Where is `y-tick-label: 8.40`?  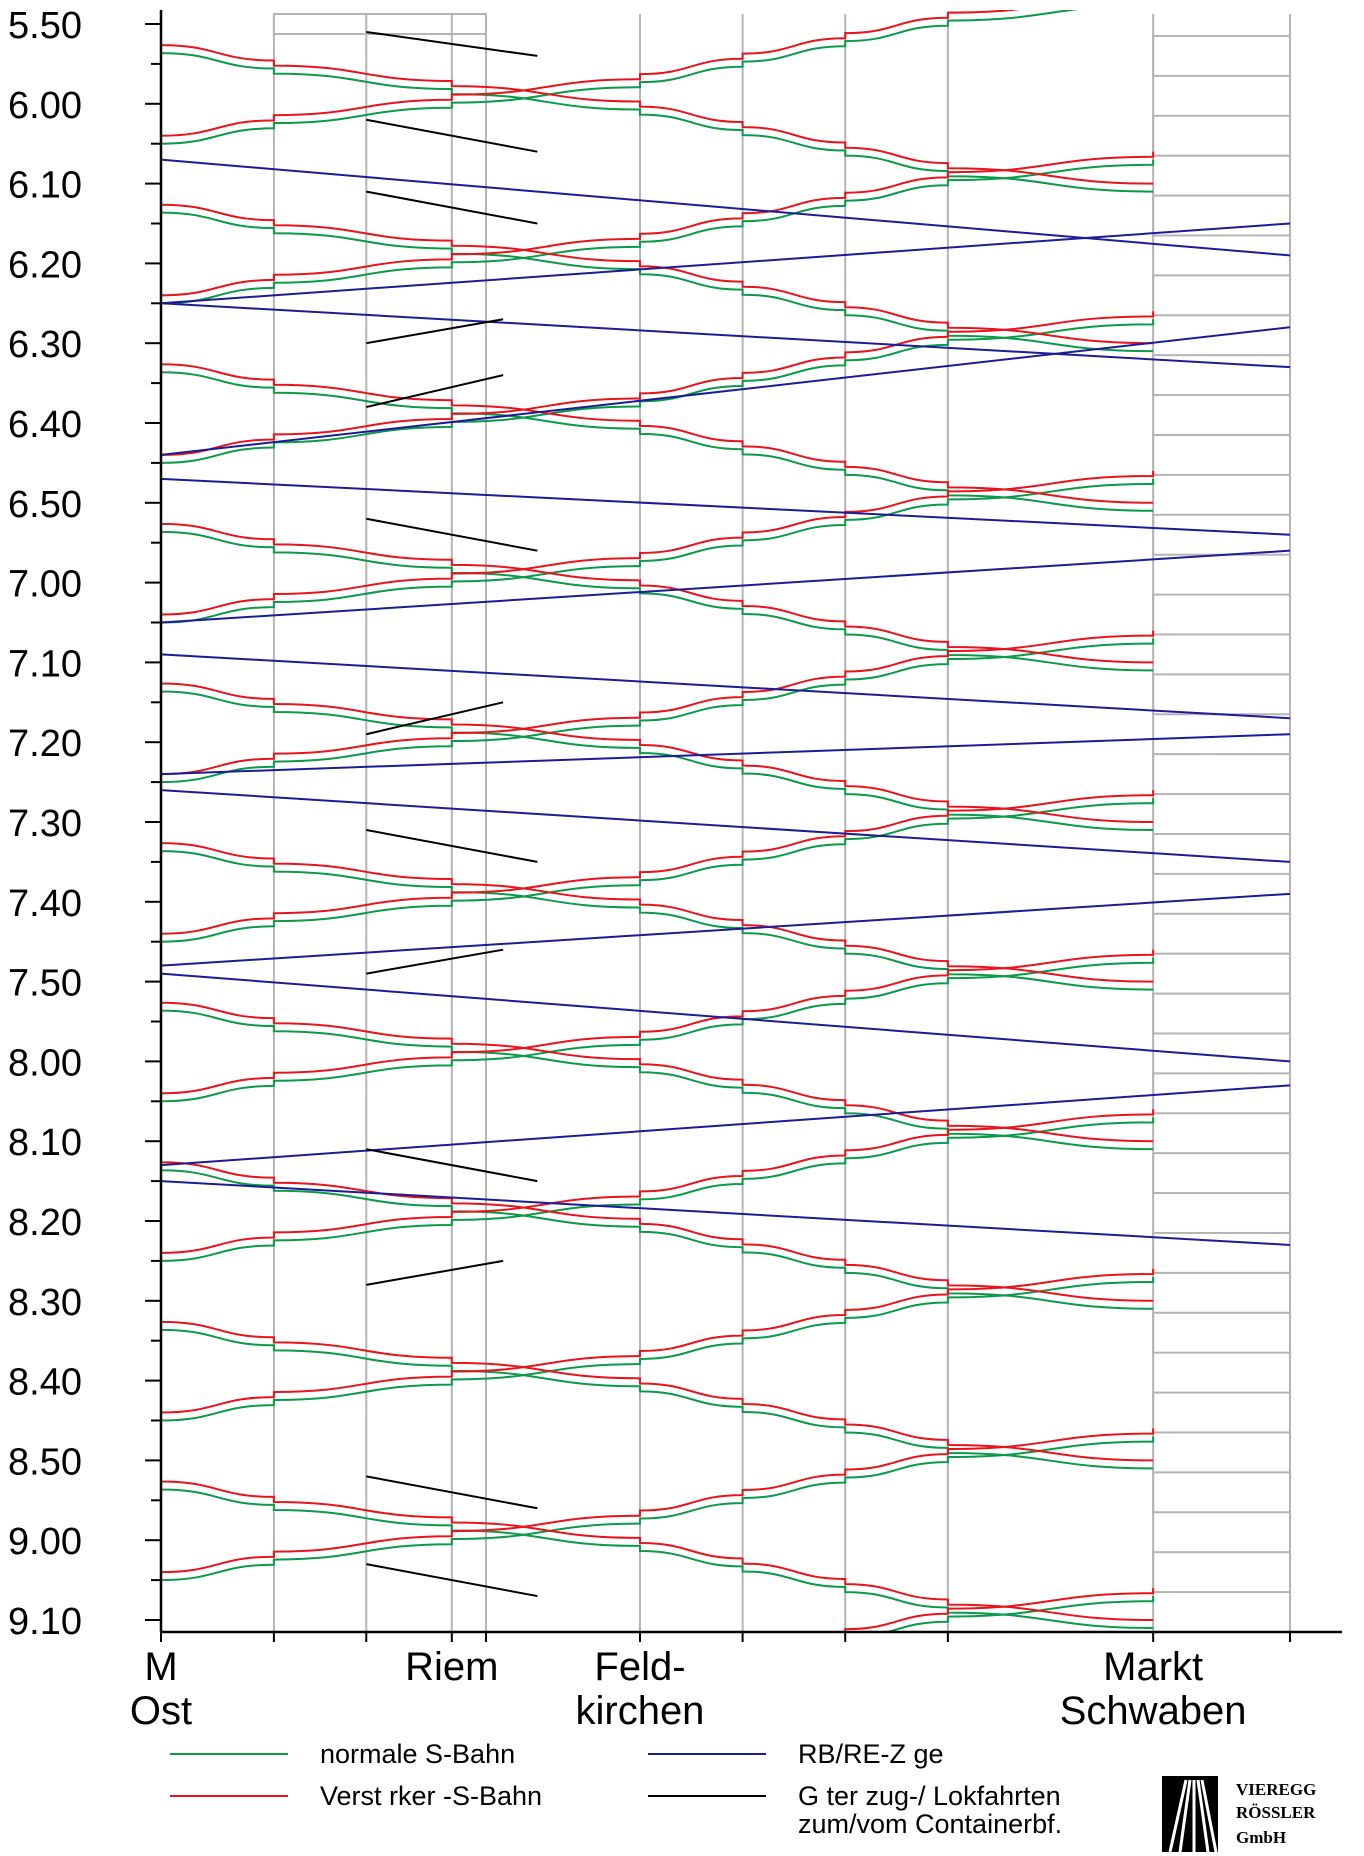 y-tick-label: 8.40 is located at coordinates (45, 1383).